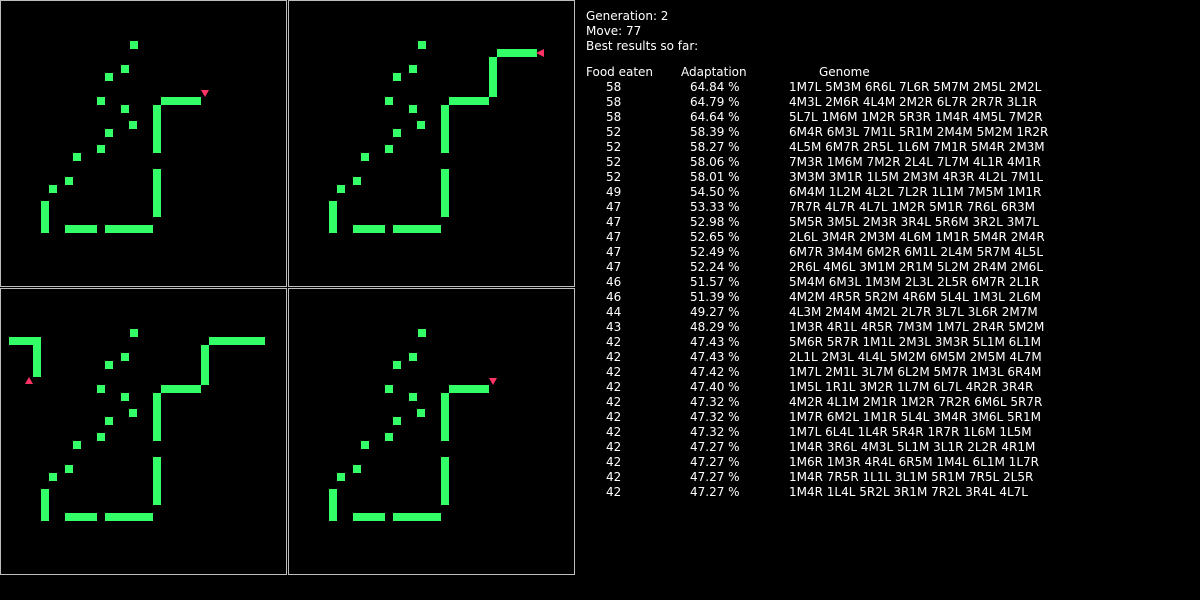 The image size is (1200, 600). I want to click on genome-cell: 4M3L 2M6R 4L4M 2M2R 6L7R 2R7R 3L1R, so click(913, 102).